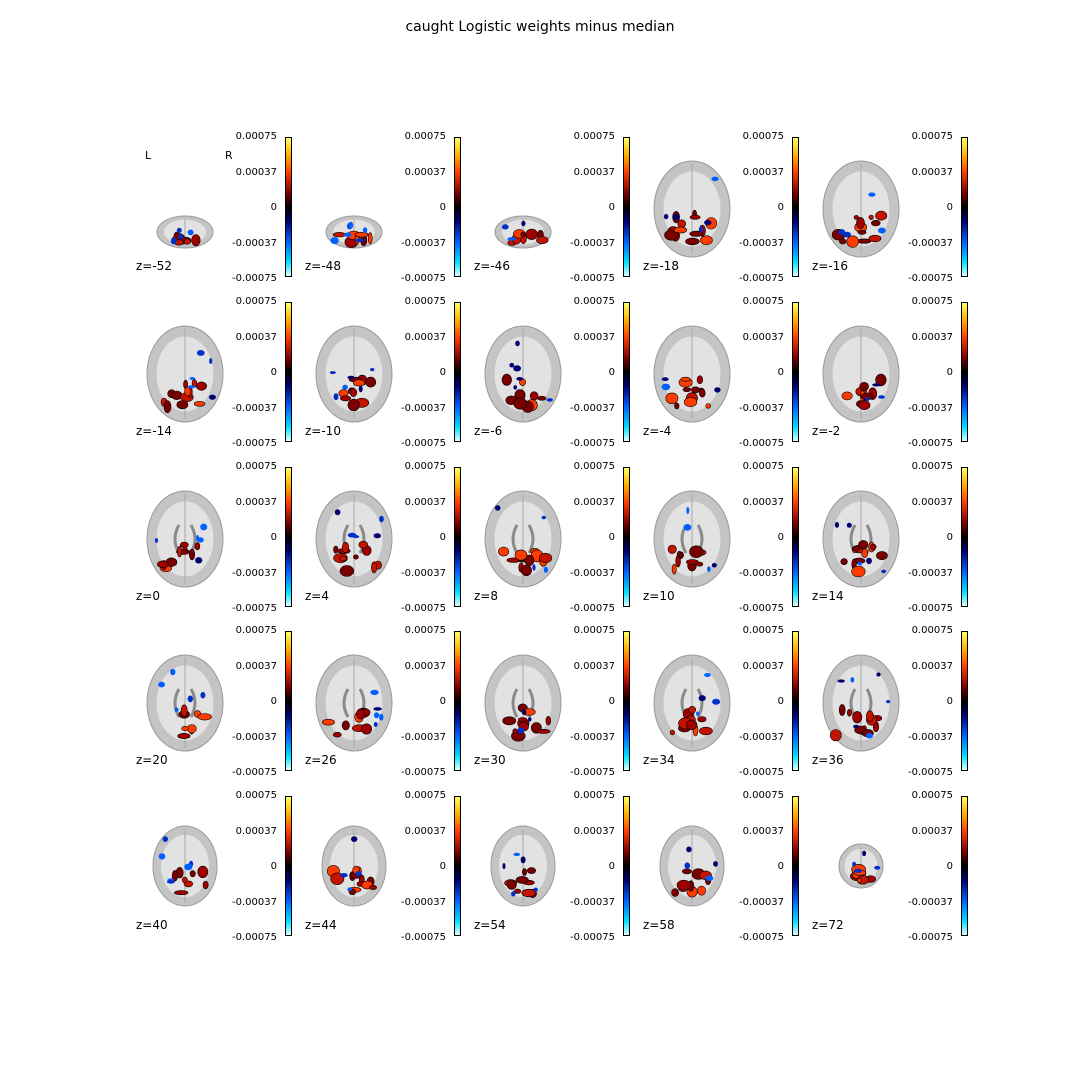 The width and height of the screenshot is (1080, 1080). What do you see at coordinates (229, 155) in the screenshot?
I see `orientation-right-label: R` at bounding box center [229, 155].